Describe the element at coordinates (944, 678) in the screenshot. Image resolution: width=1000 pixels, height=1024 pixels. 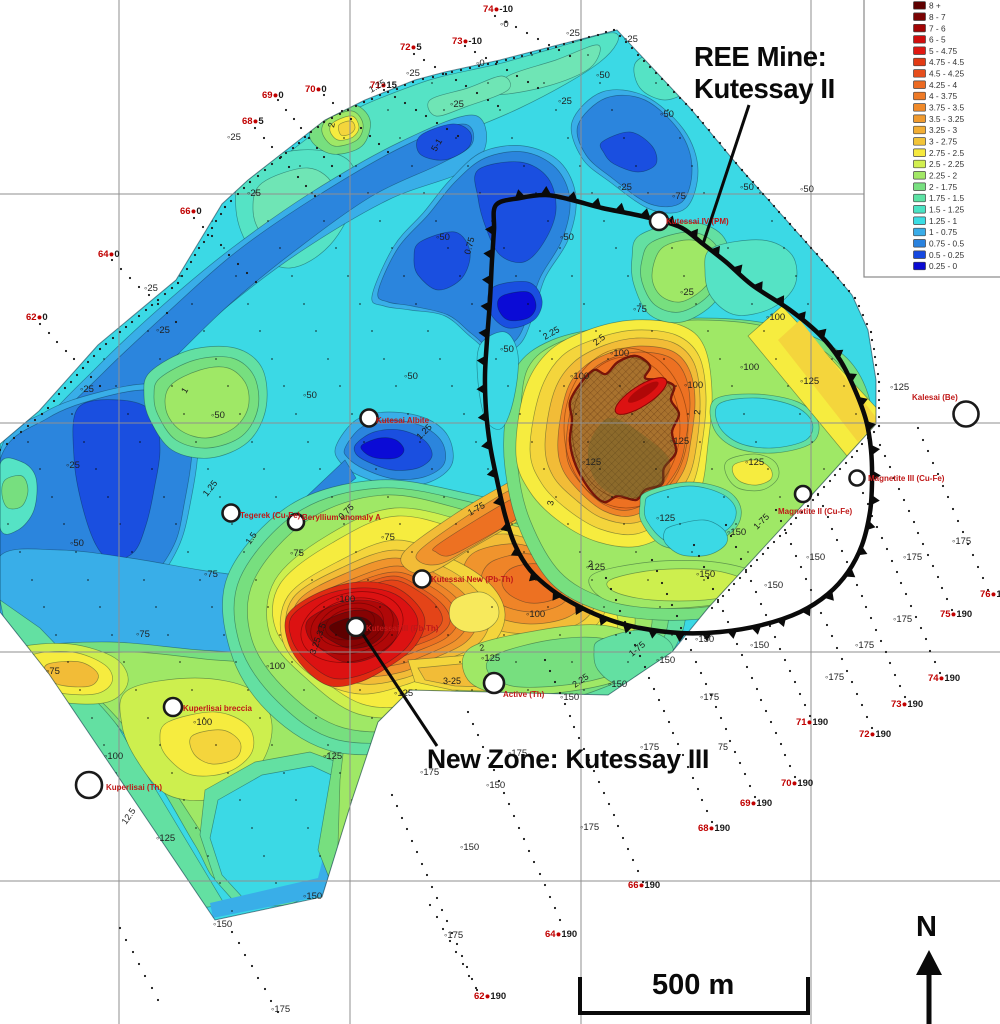
I see `svg-text: 74●190` at that location.